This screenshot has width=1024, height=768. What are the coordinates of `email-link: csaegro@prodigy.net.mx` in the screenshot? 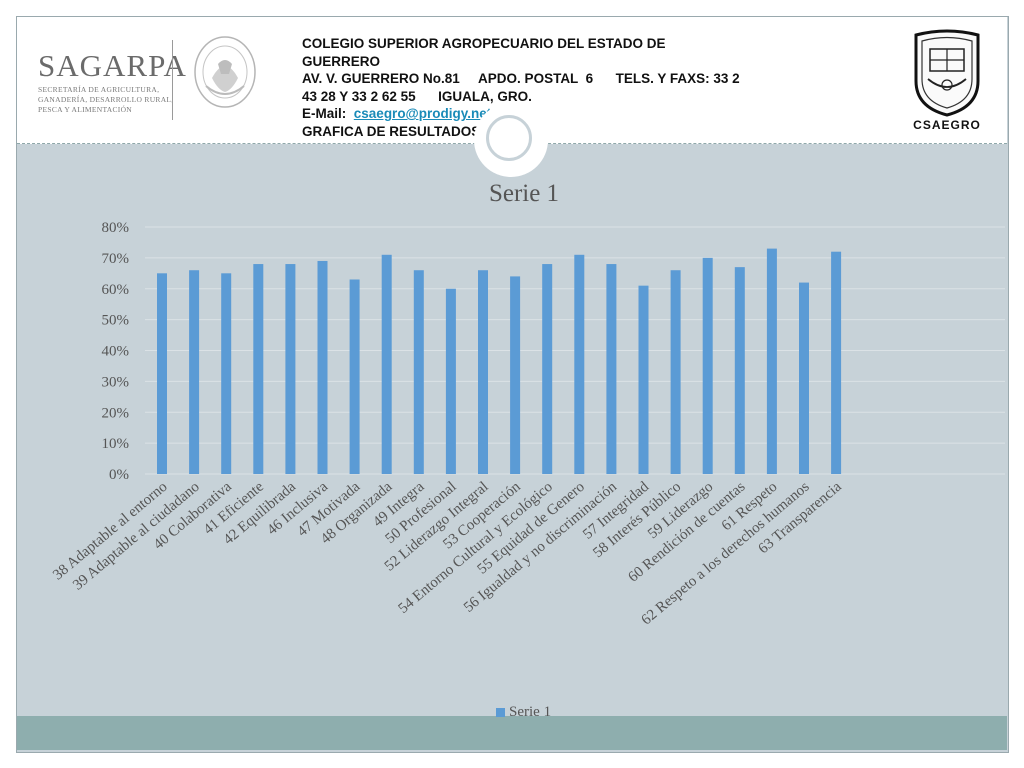 It's located at (434, 113).